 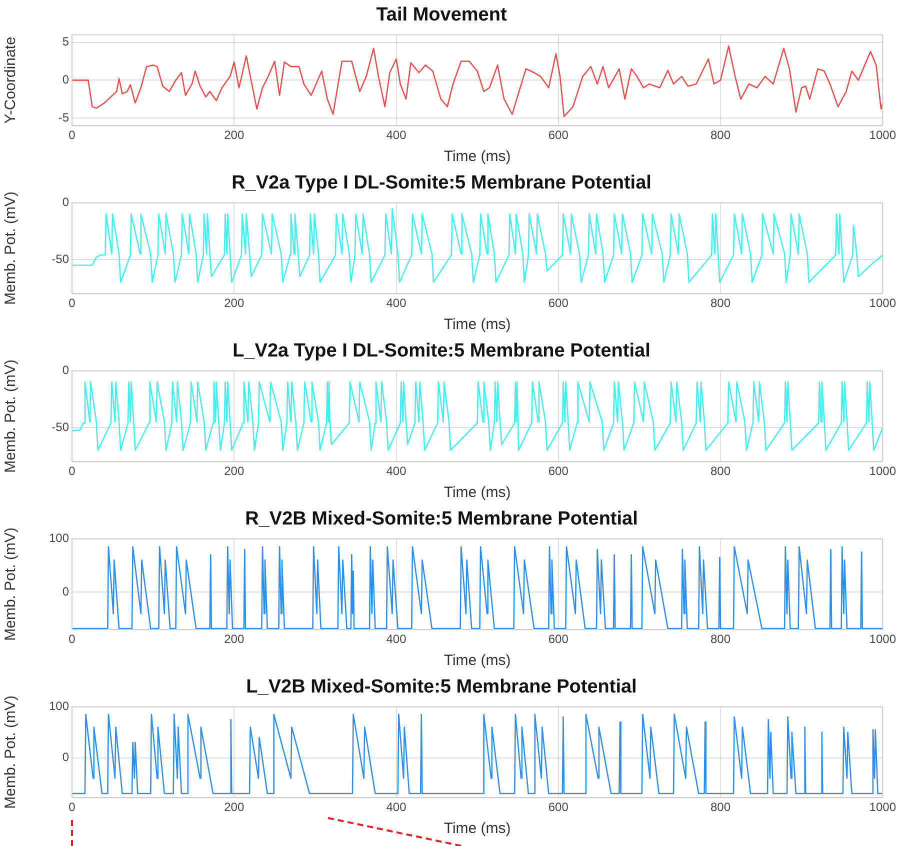 I want to click on chart-title: Tail Movement, so click(x=442, y=15).